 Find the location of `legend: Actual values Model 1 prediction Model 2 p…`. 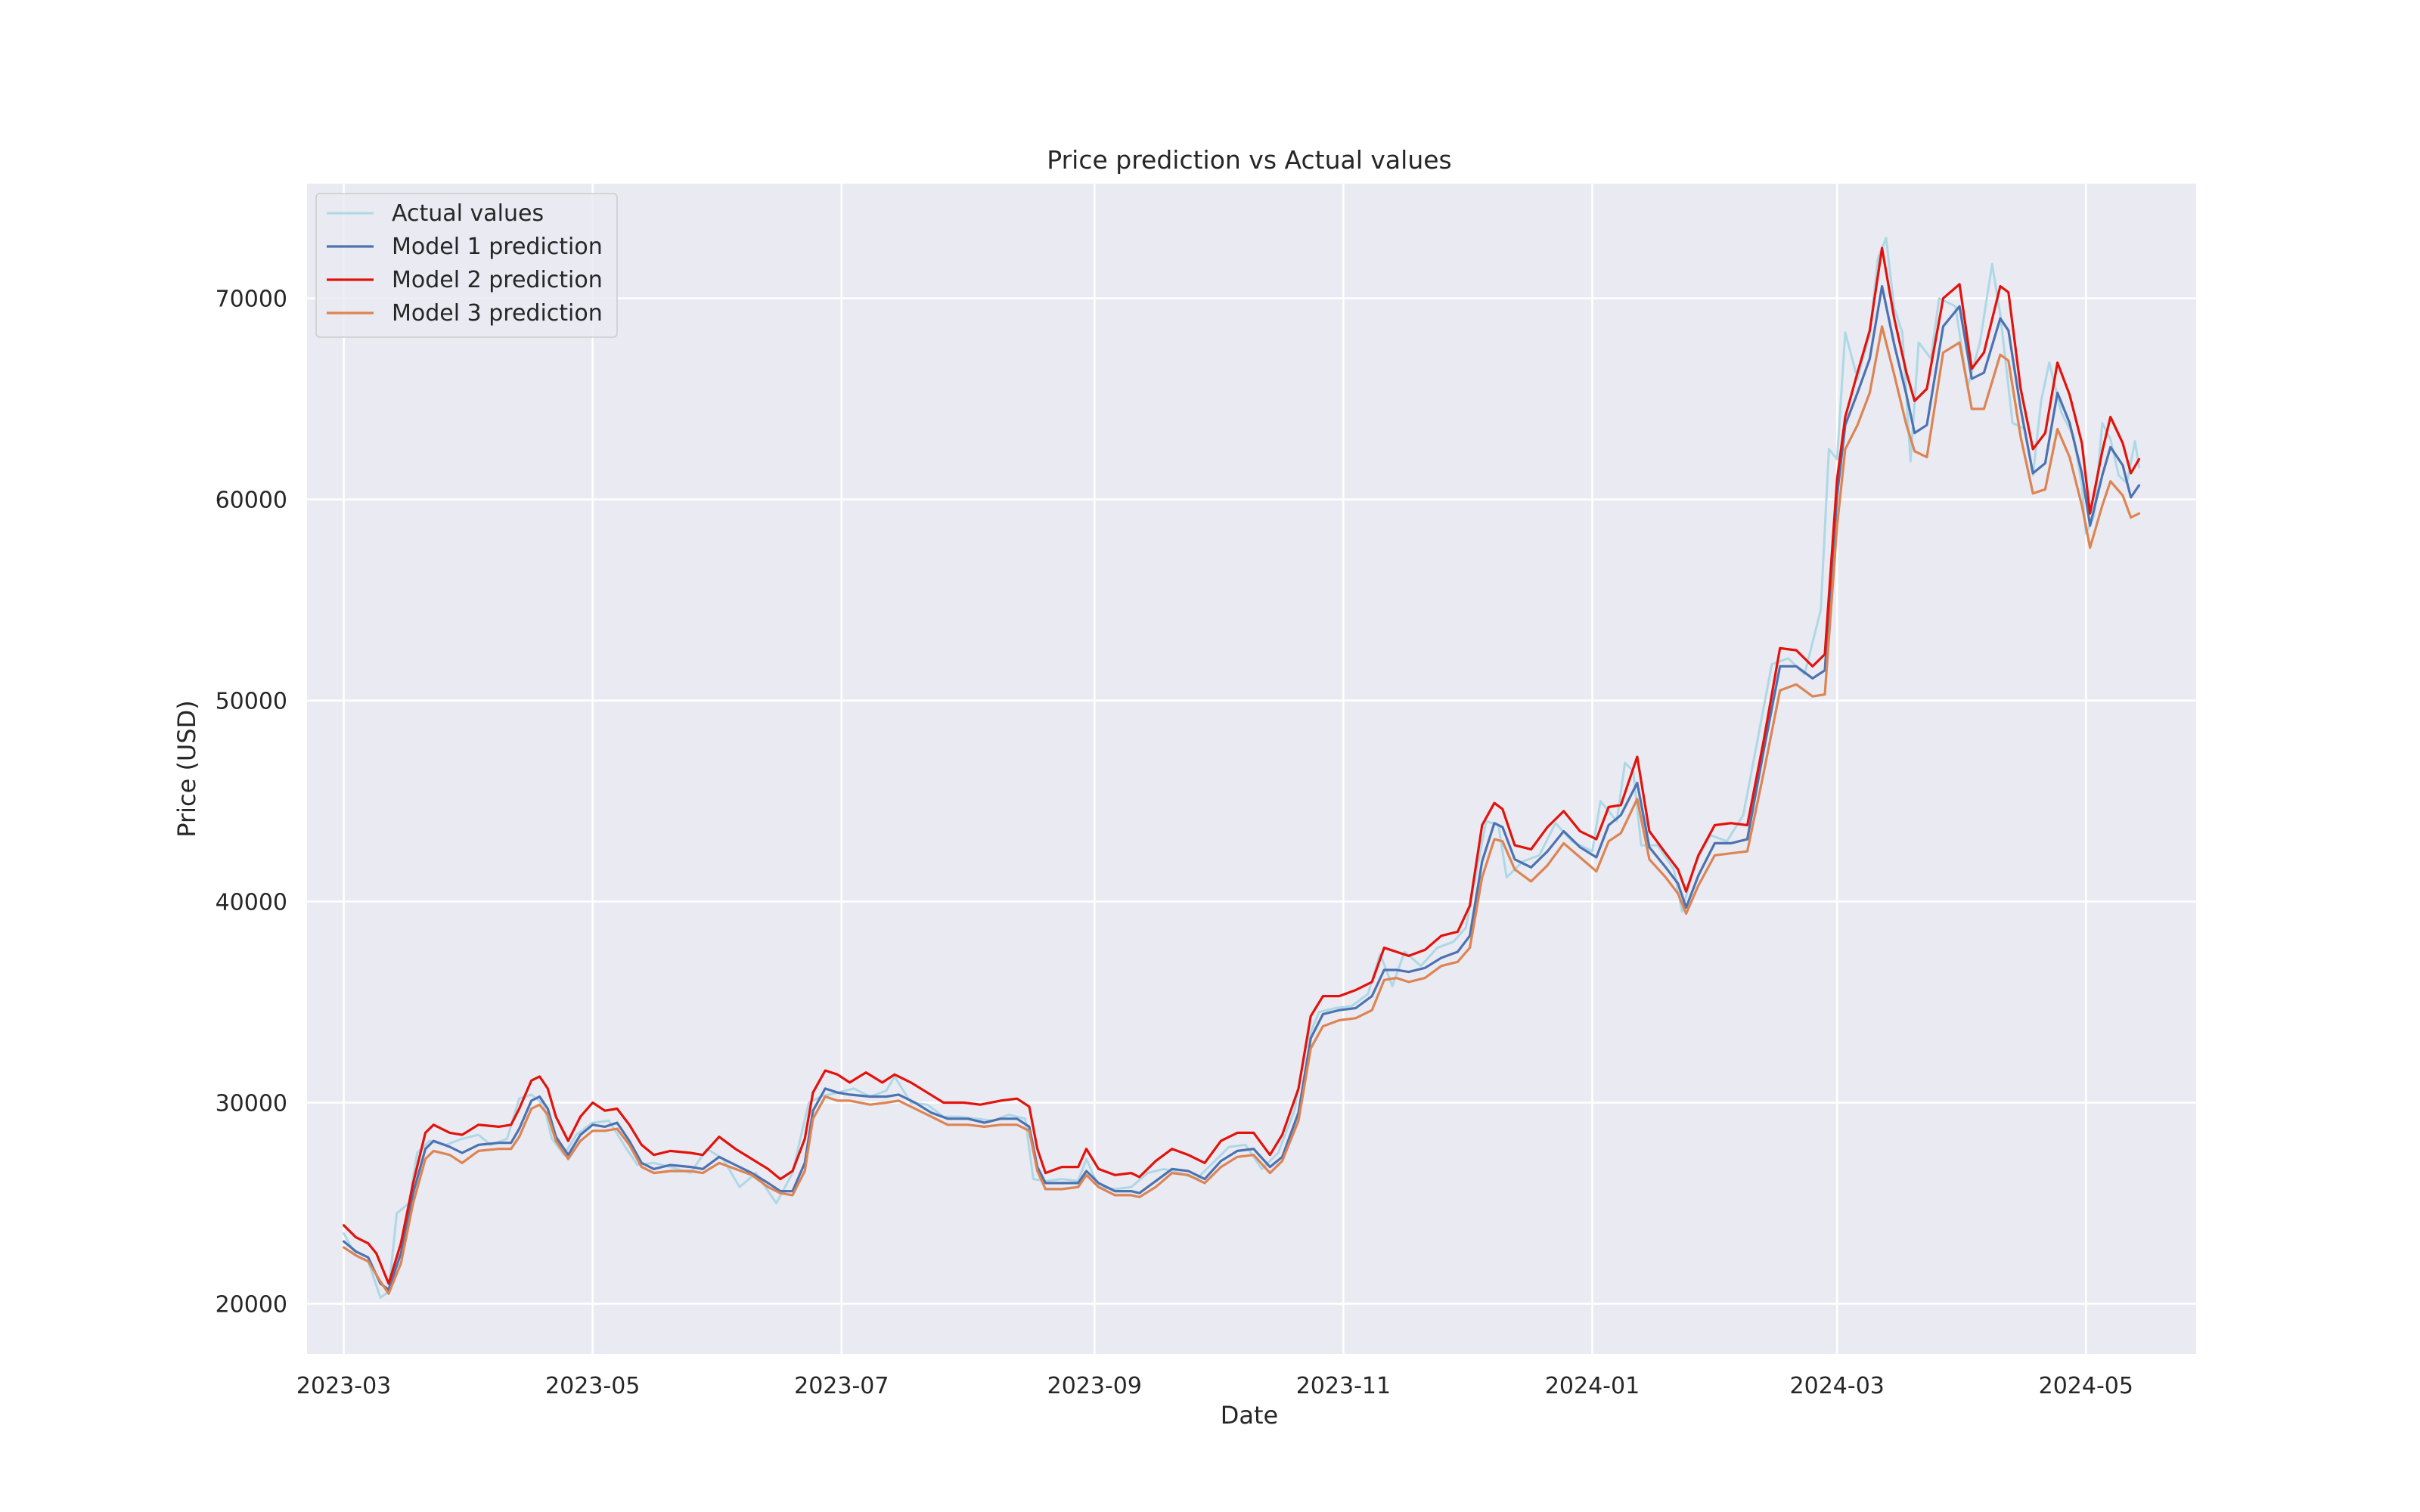

legend: Actual values Model 1 prediction Model 2 p… is located at coordinates (466, 265).